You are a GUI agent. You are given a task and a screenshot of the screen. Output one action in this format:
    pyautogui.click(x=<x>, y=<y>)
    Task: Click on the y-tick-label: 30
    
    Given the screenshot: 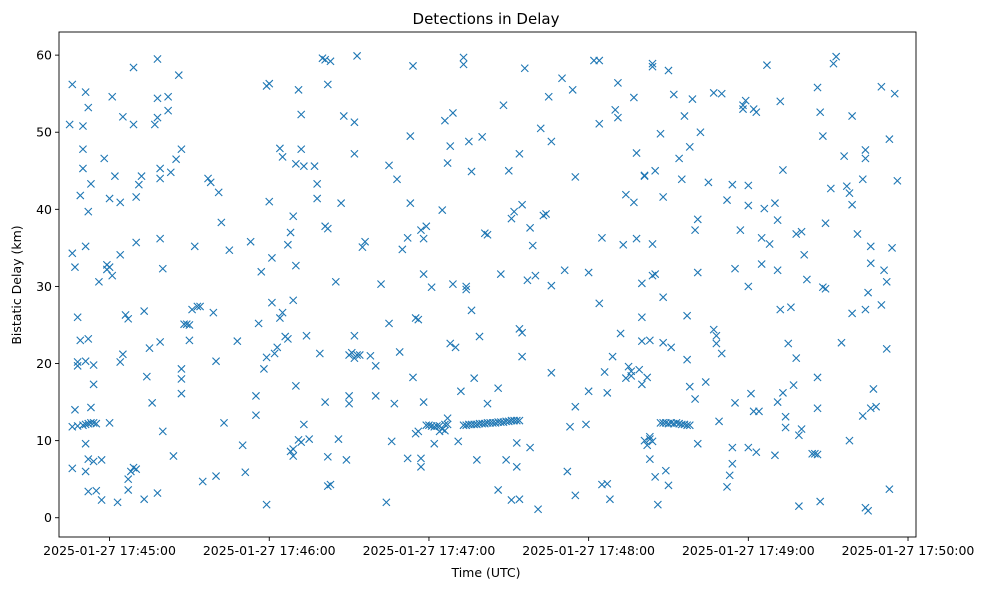 What is the action you would take?
    pyautogui.click(x=44, y=286)
    